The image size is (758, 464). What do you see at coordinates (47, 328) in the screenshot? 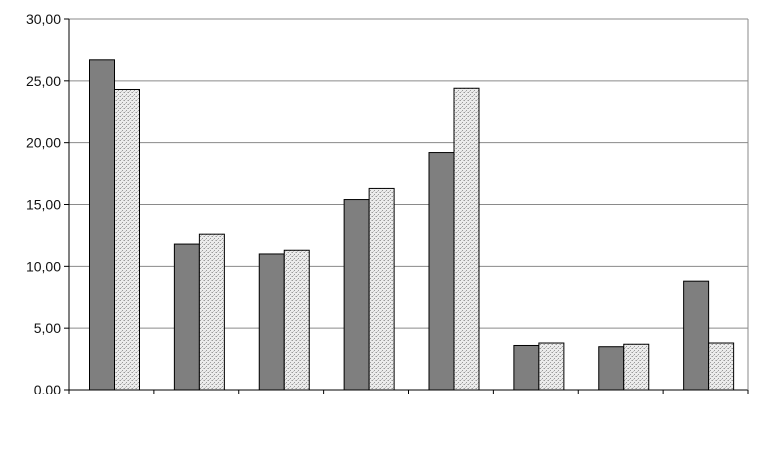
I see `y-tick-label: 5,00` at bounding box center [47, 328].